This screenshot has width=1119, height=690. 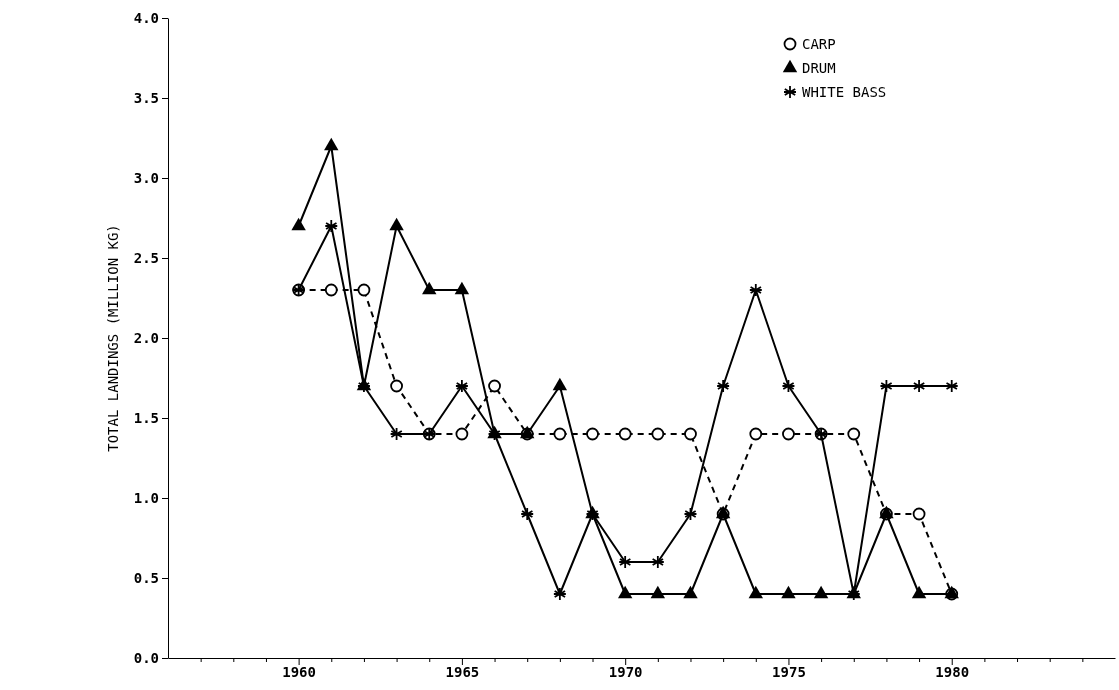 I want to click on x-tick-label: 1960, so click(x=299, y=671).